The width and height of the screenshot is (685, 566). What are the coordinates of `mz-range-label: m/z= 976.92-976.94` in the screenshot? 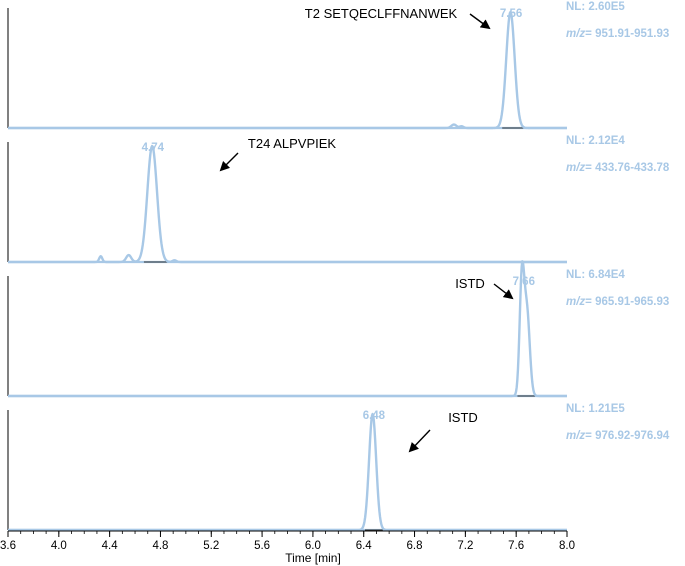 It's located at (618, 436).